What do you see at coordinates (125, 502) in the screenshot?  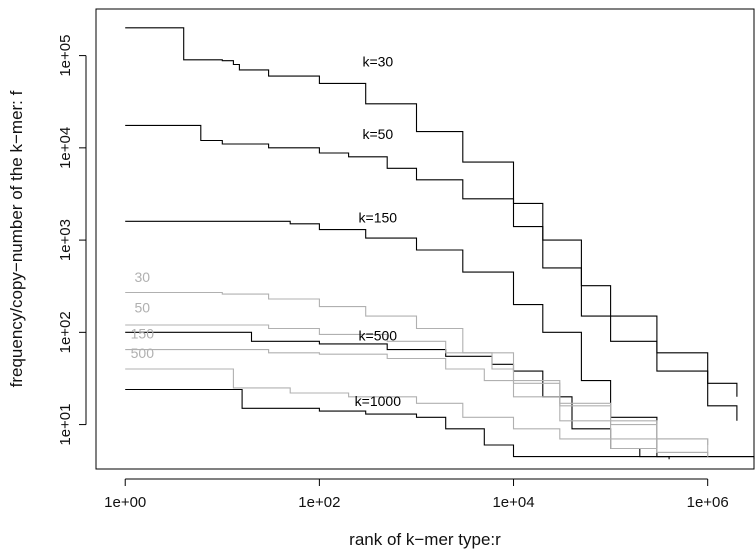 I see `x-tick-label: 1e+00` at bounding box center [125, 502].